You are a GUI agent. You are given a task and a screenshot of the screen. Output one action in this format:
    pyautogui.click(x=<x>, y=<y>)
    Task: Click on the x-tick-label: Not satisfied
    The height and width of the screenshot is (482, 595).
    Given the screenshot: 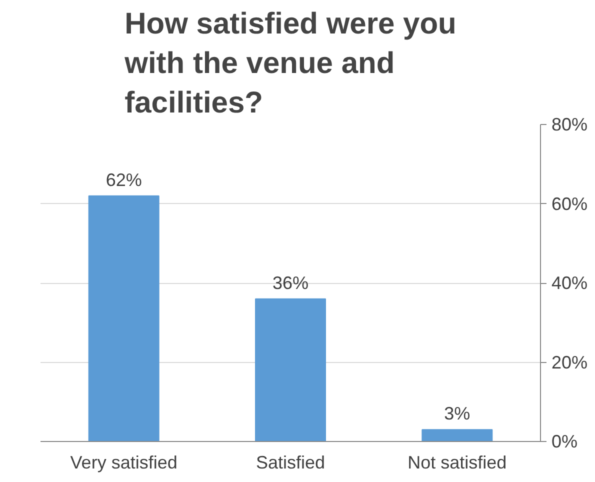 What is the action you would take?
    pyautogui.click(x=457, y=462)
    